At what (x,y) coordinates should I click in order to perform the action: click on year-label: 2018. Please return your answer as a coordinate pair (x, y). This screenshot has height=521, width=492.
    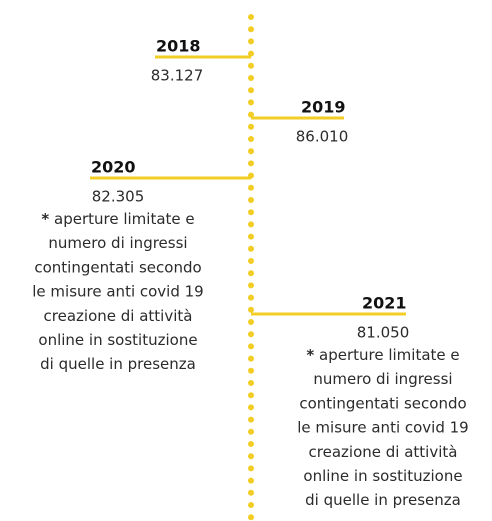
    Looking at the image, I should click on (178, 46).